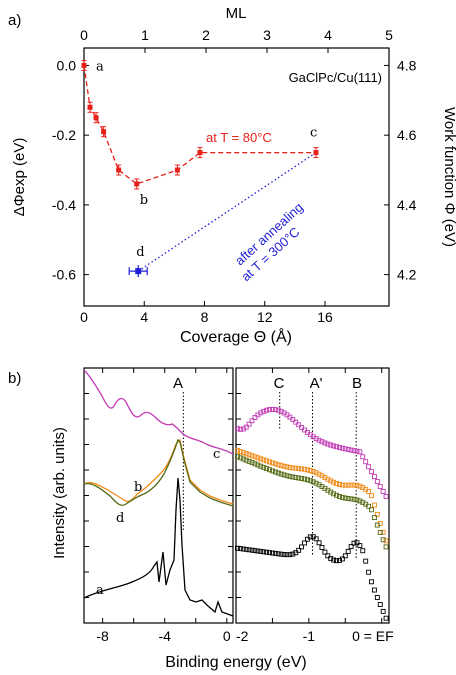 This screenshot has width=456, height=675. Describe the element at coordinates (100, 66) in the screenshot. I see `point-label-a: a` at that location.